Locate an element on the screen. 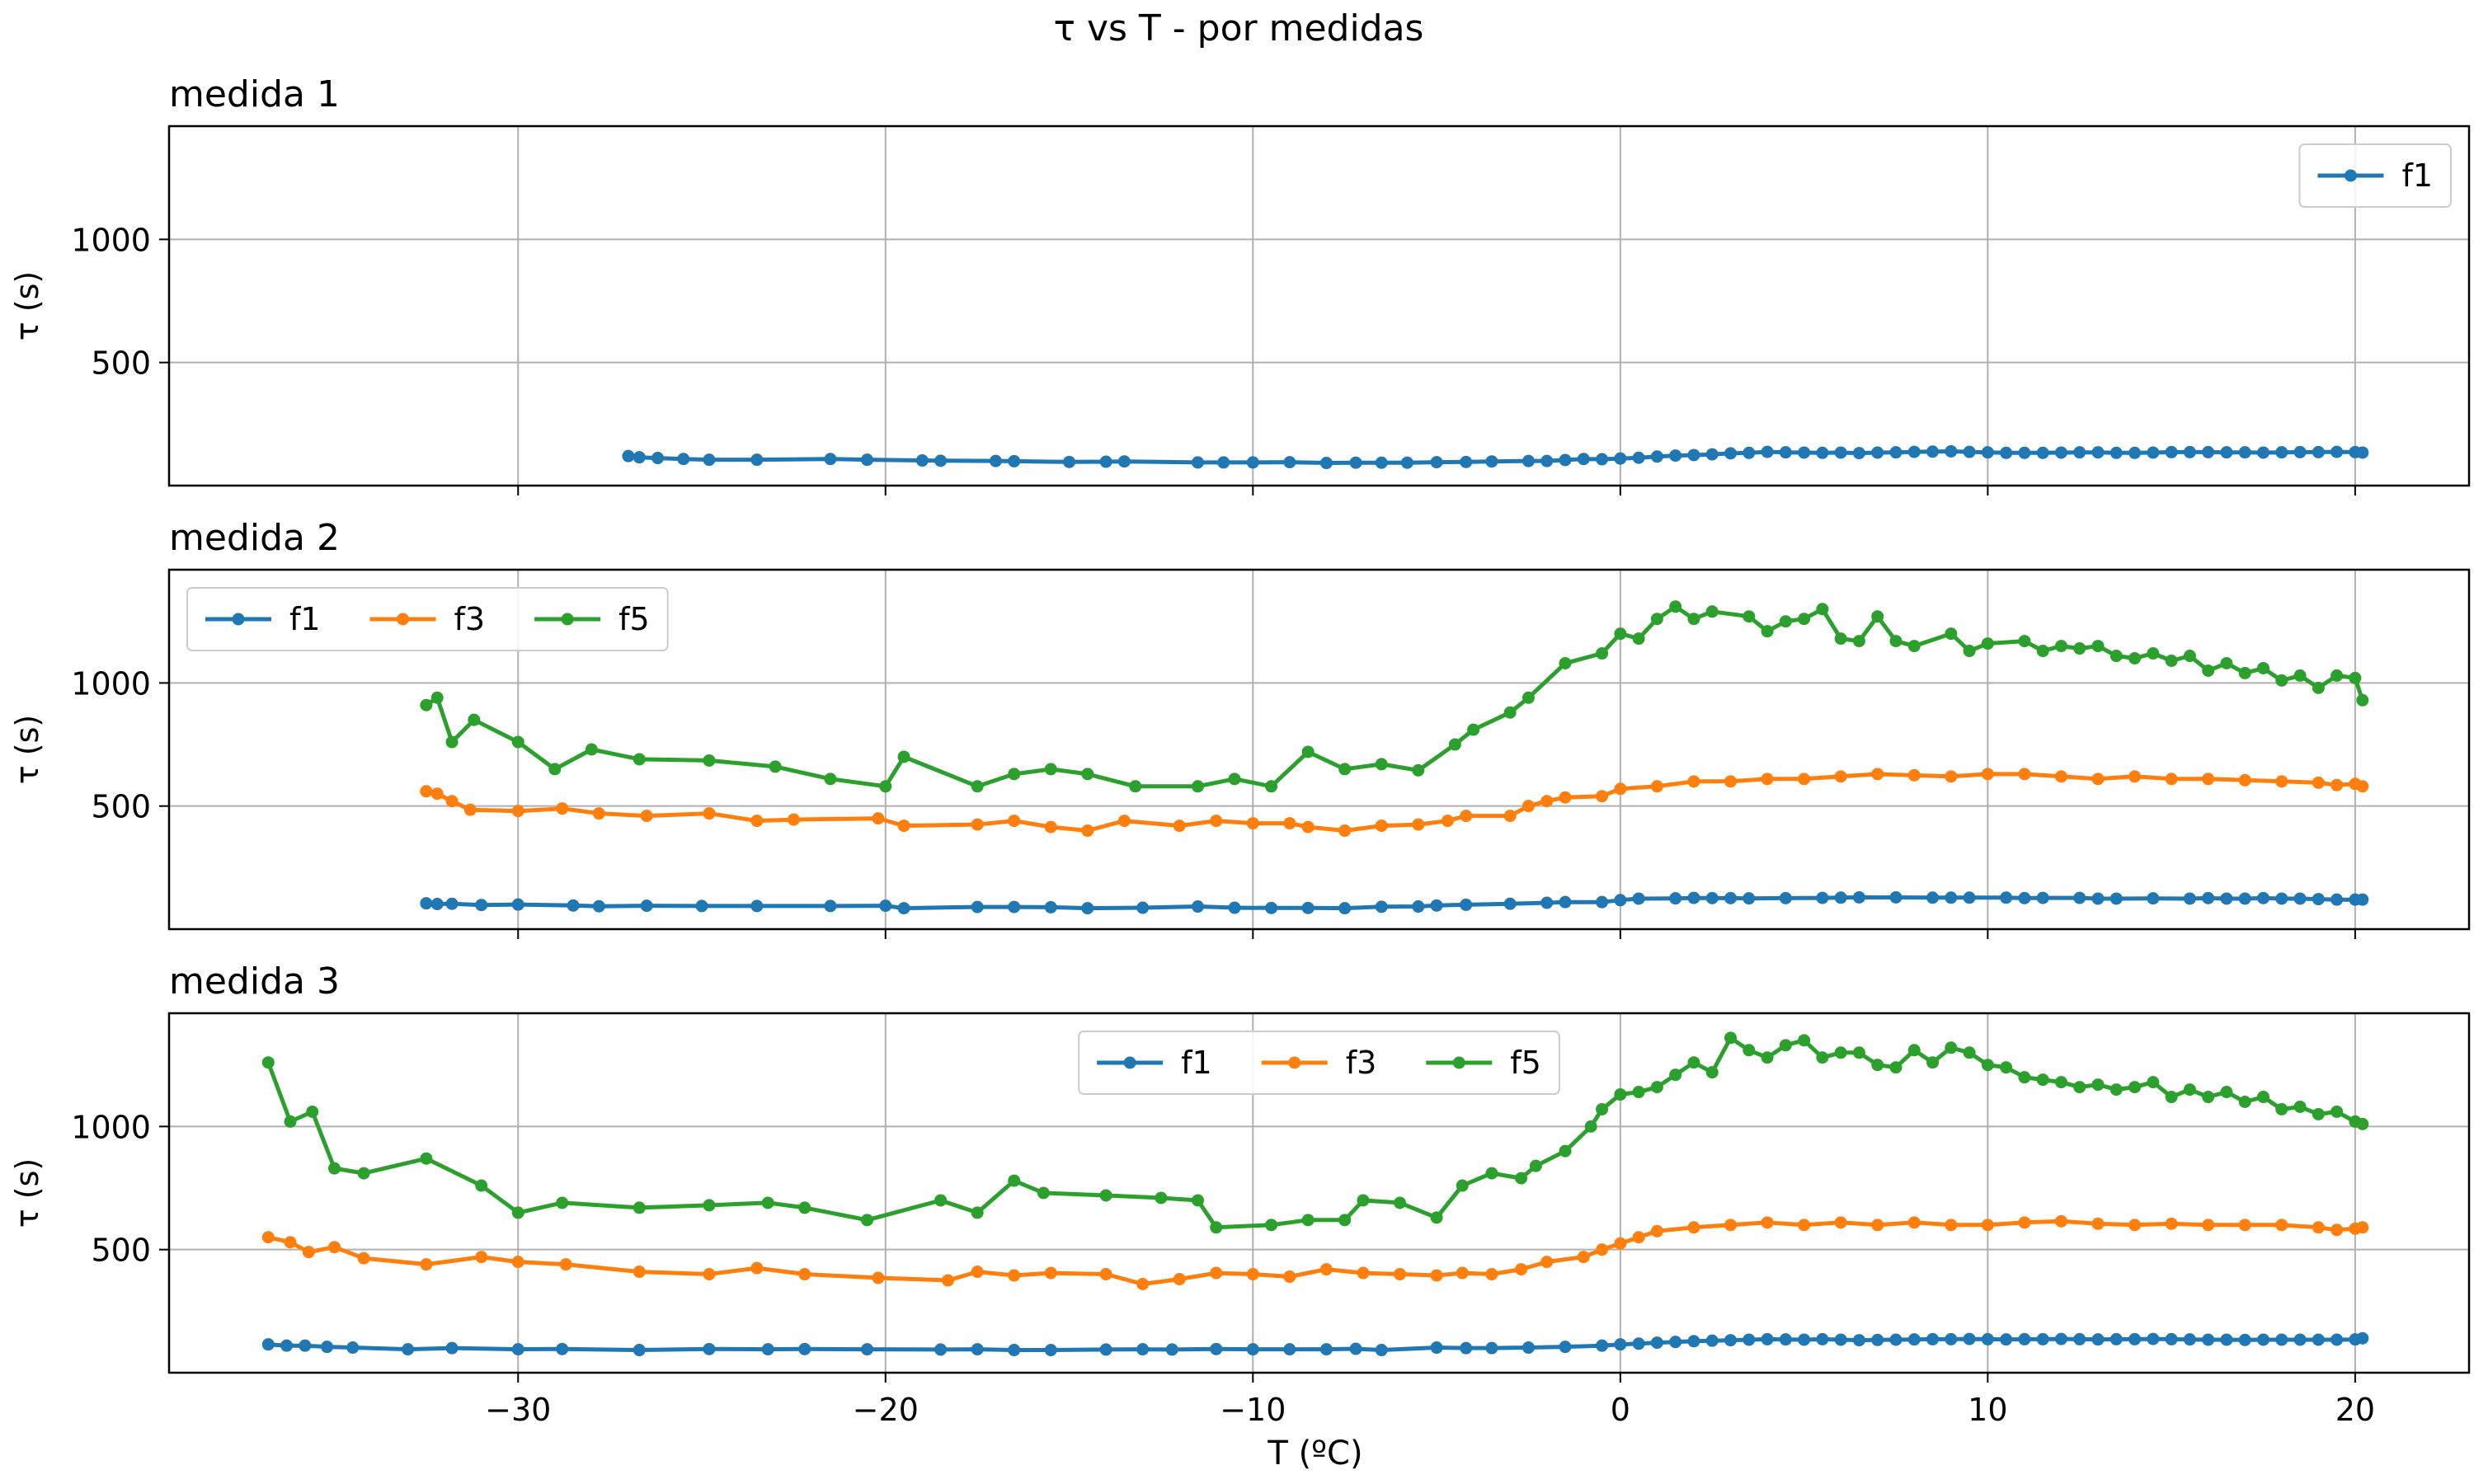 This screenshot has width=2474, height=1484. panel-title: medida 3 is located at coordinates (254, 981).